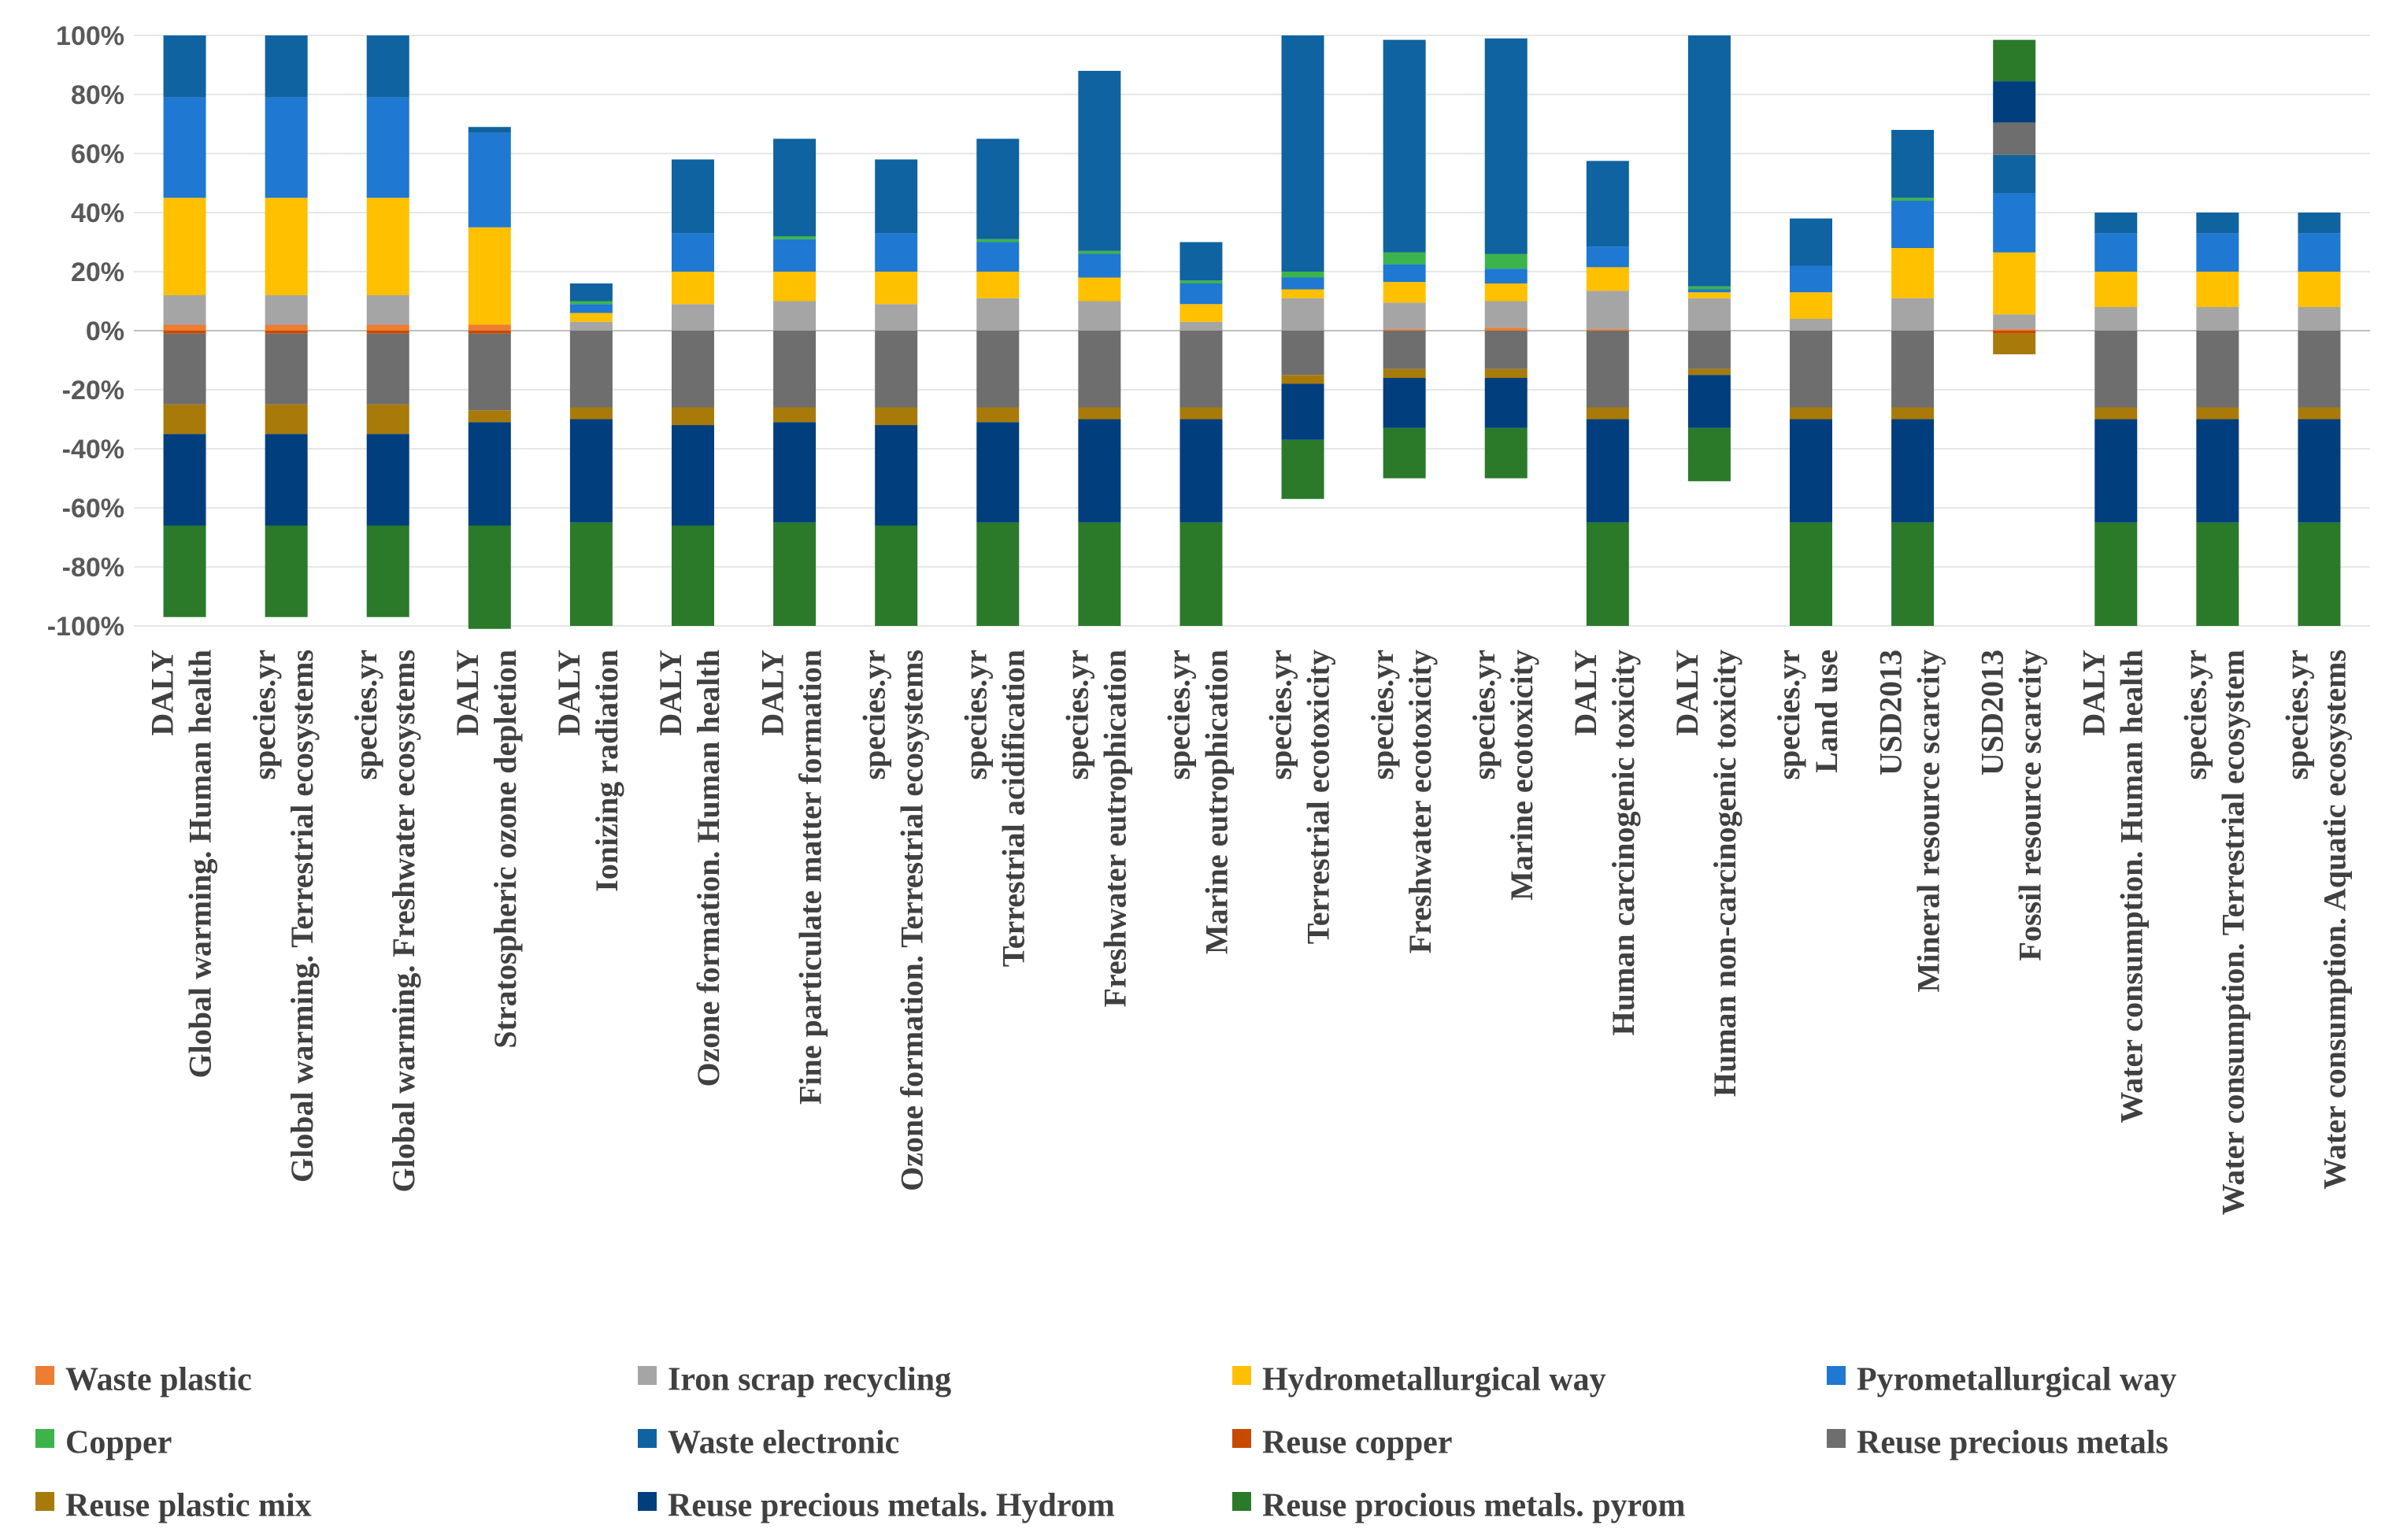  Describe the element at coordinates (105, 331) in the screenshot. I see `y-tick-label: 0%` at that location.